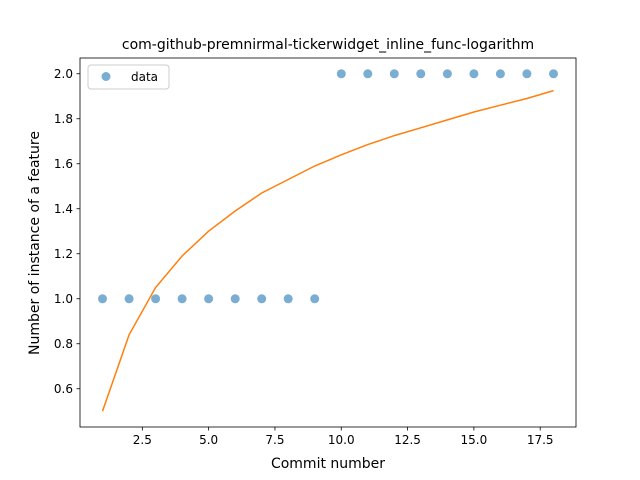  What do you see at coordinates (540, 440) in the screenshot?
I see `x-tick-label: 17.5` at bounding box center [540, 440].